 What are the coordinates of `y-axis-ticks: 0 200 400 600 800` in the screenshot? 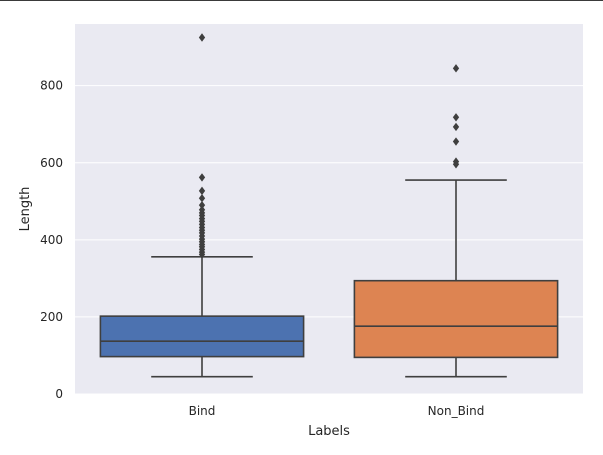 It's located at (51, 240).